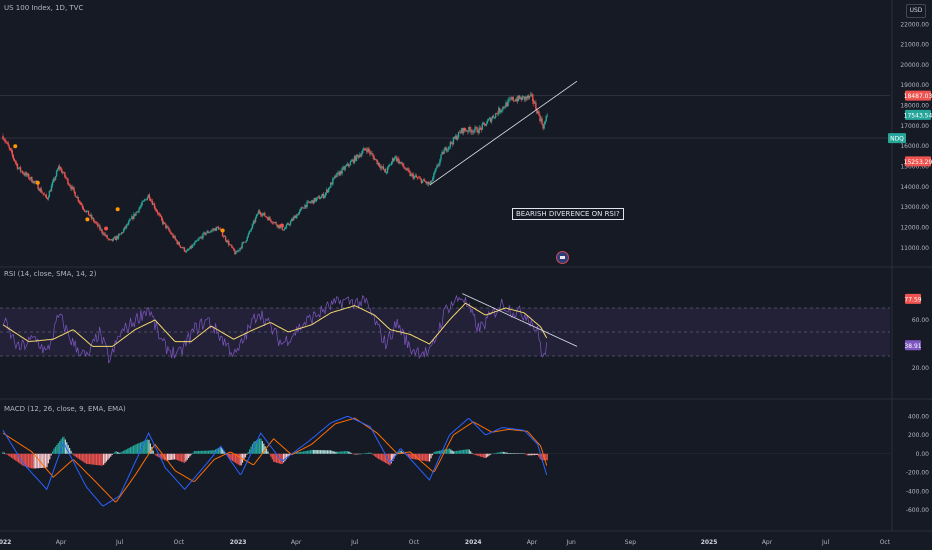 Image resolution: width=932 pixels, height=550 pixels. What do you see at coordinates (914, 248) in the screenshot?
I see `price-axis-tick: 11000.00` at bounding box center [914, 248].